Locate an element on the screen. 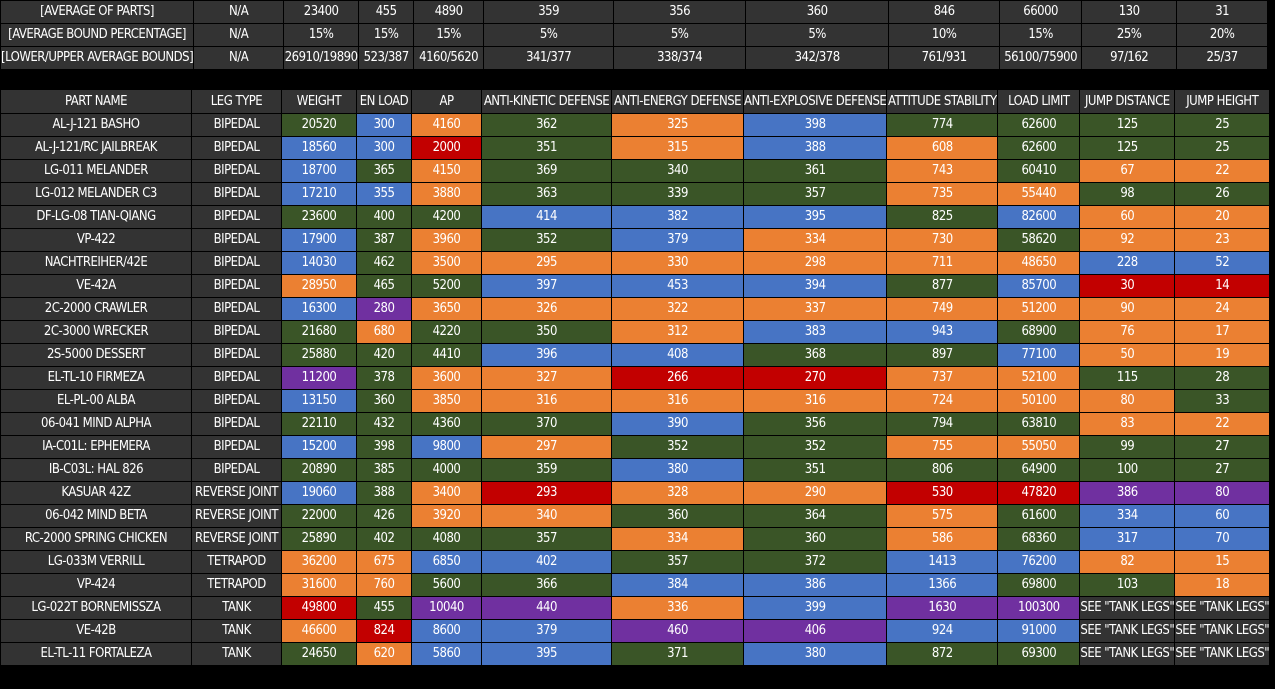 The height and width of the screenshot is (689, 1275). stat-cell: 22 is located at coordinates (1222, 424).